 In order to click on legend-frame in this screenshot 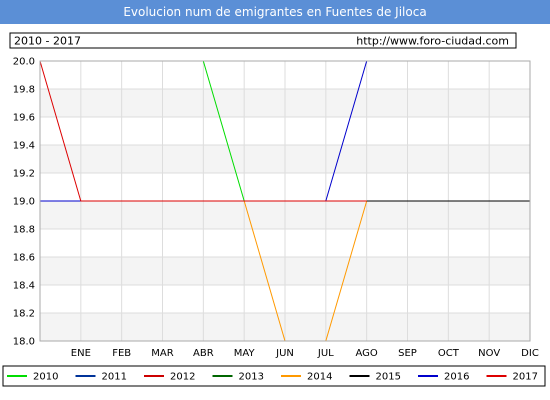, I will do `click(274, 376)`.